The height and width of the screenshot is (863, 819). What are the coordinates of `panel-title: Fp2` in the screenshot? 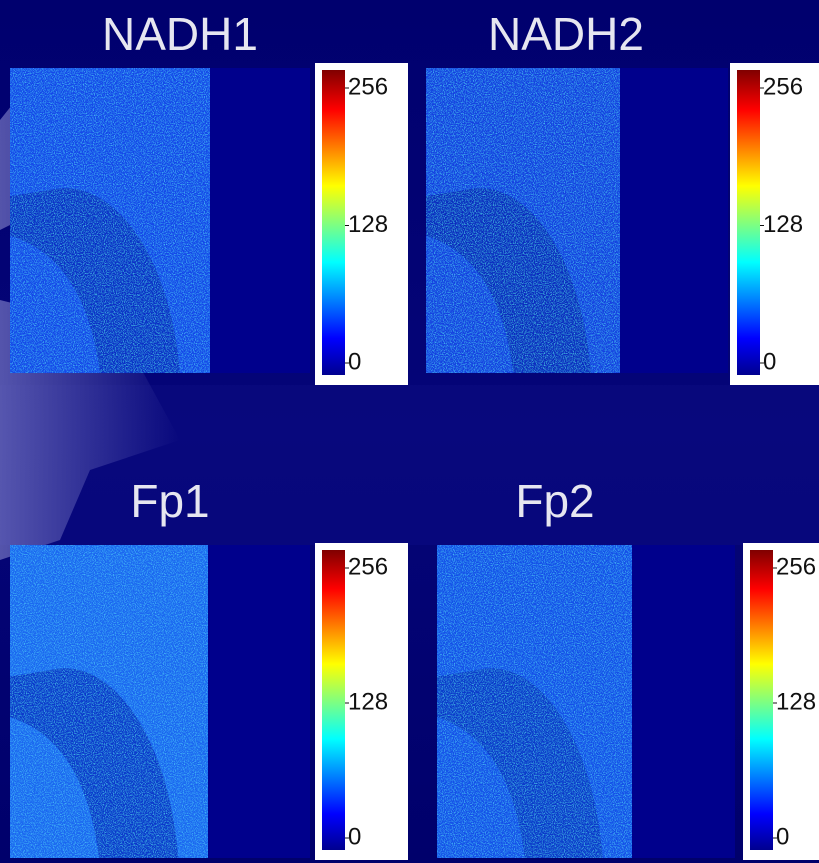 It's located at (554, 501).